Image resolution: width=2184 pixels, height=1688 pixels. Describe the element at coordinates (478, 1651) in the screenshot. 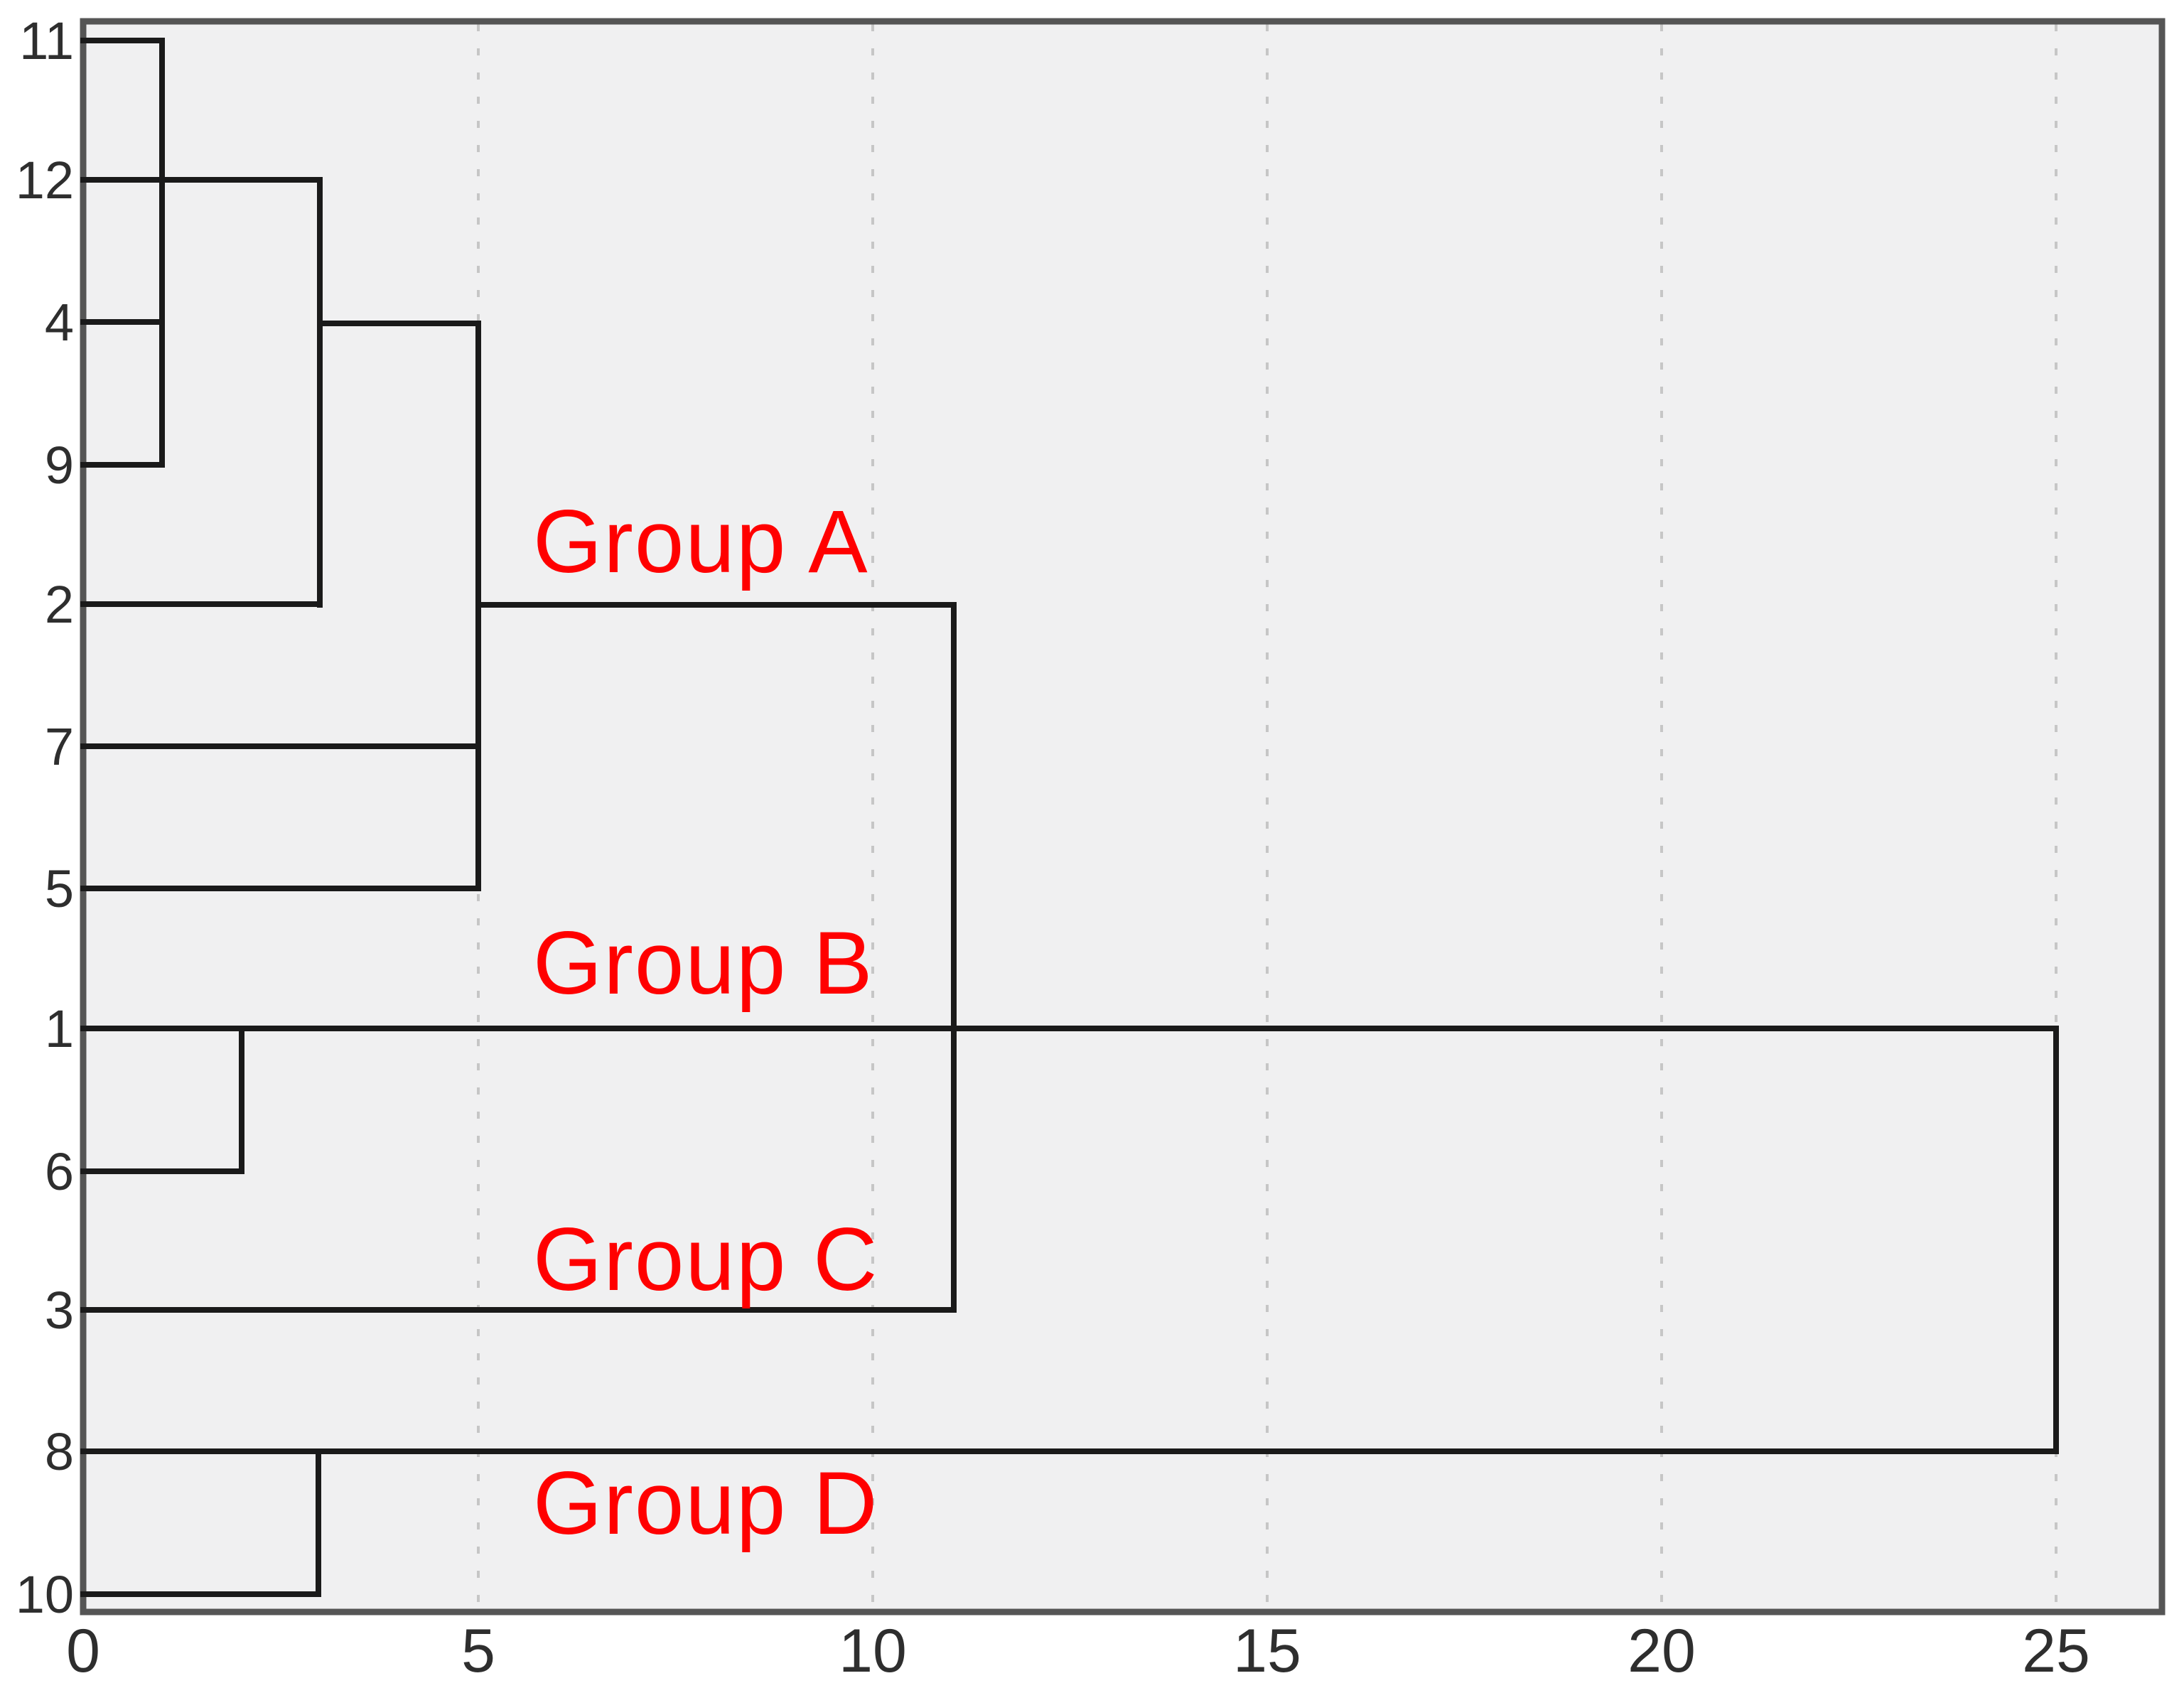

I see `x-tick-label-5: 5` at that location.